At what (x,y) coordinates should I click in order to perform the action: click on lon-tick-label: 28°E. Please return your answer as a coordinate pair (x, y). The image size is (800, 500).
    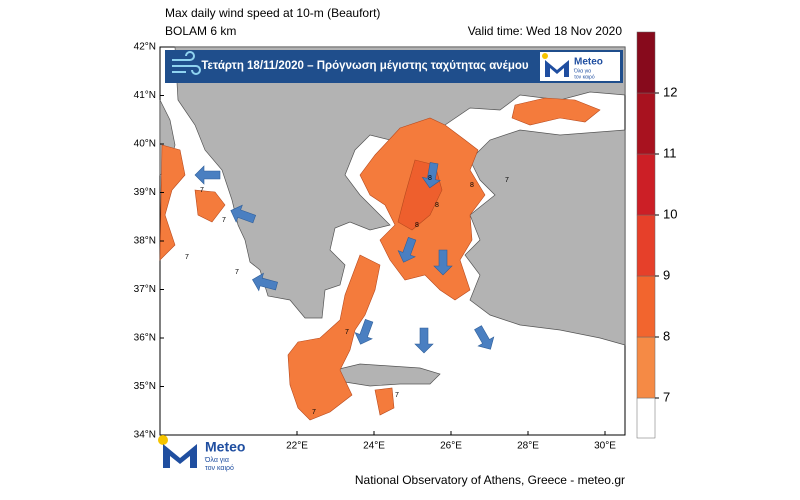
    Looking at the image, I should click on (528, 446).